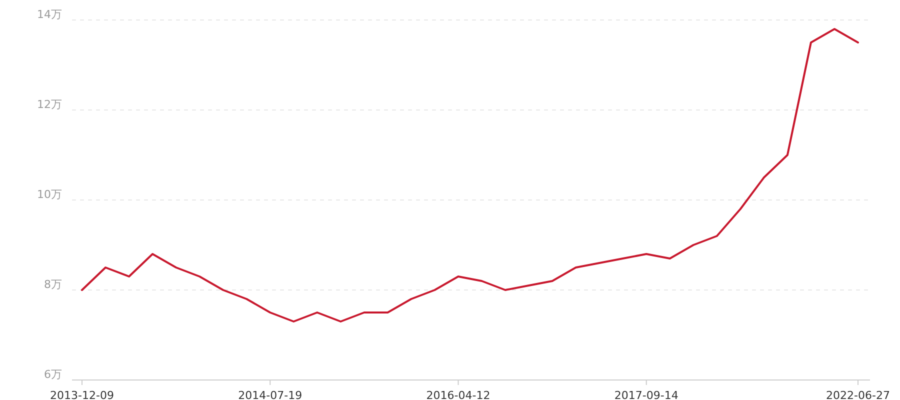 The height and width of the screenshot is (400, 900). I want to click on y-tick-label: 6万, so click(53, 374).